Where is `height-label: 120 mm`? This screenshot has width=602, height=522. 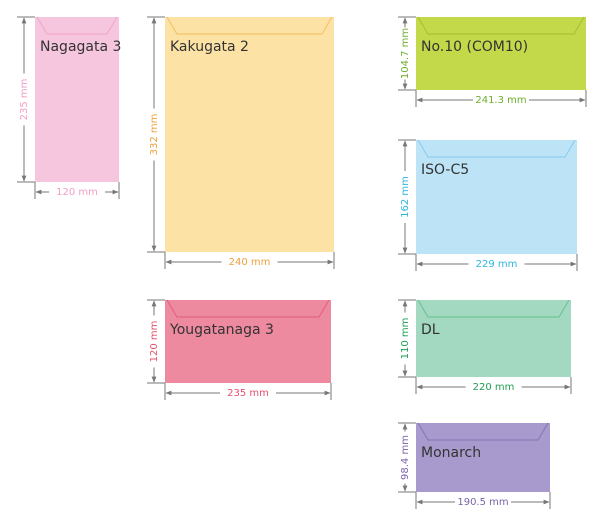
height-label: 120 mm is located at coordinates (154, 342).